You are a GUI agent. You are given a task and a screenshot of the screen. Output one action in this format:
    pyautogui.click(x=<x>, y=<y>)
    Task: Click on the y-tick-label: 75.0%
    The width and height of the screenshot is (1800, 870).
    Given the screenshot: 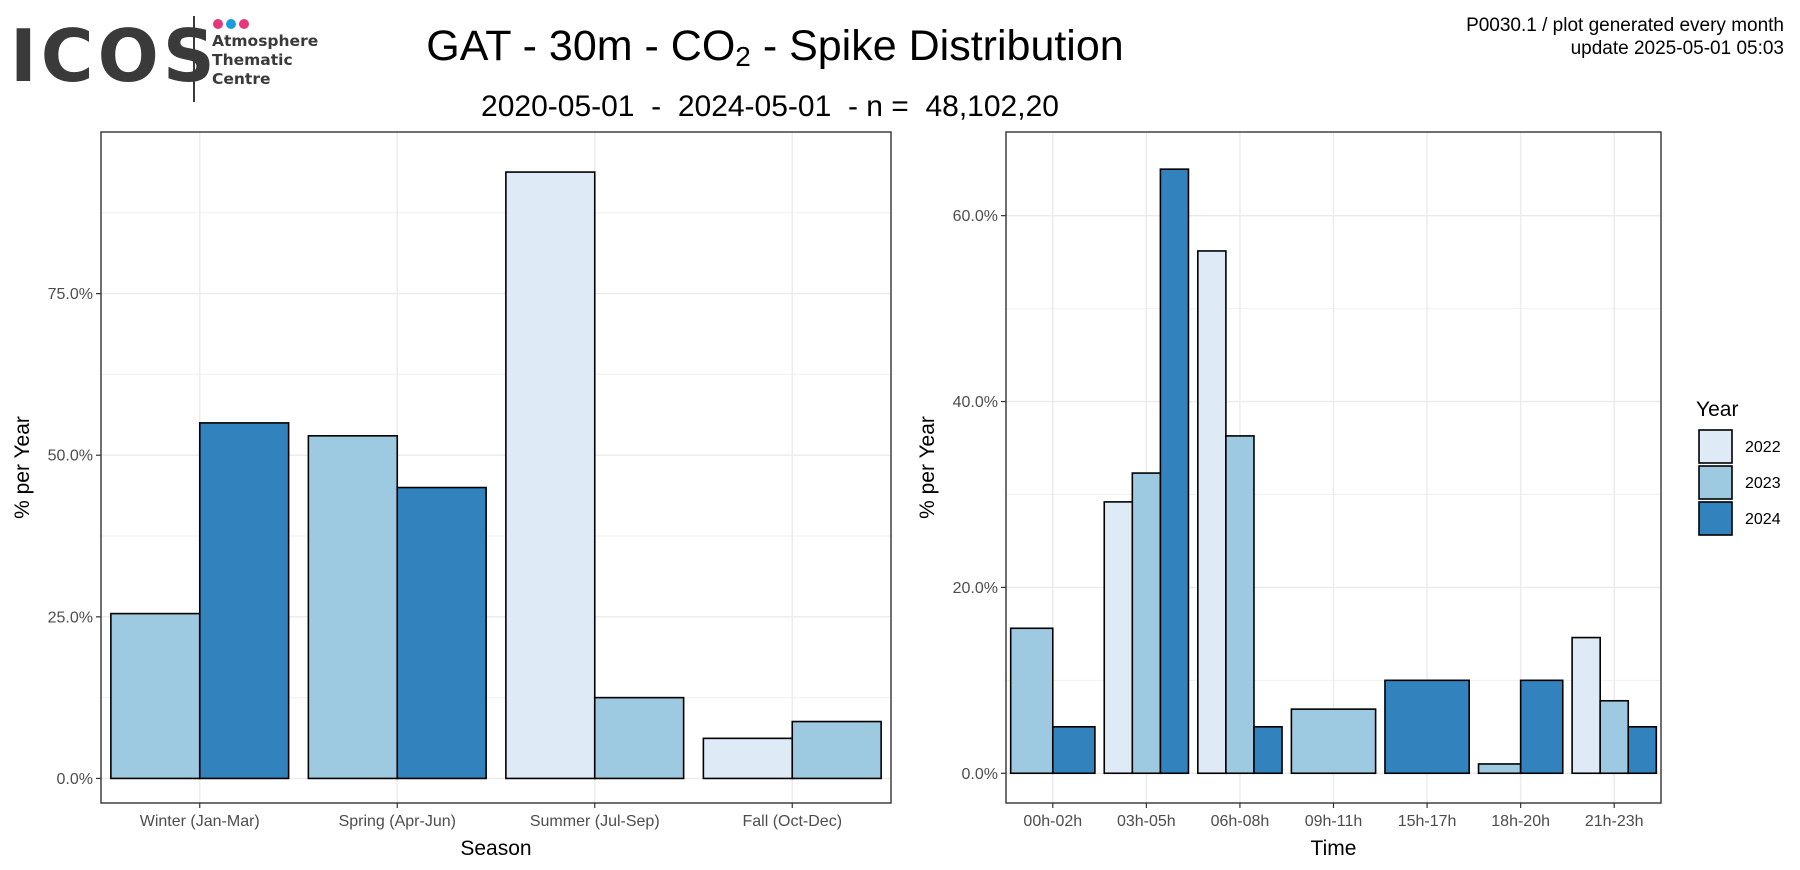 What is the action you would take?
    pyautogui.click(x=70, y=294)
    